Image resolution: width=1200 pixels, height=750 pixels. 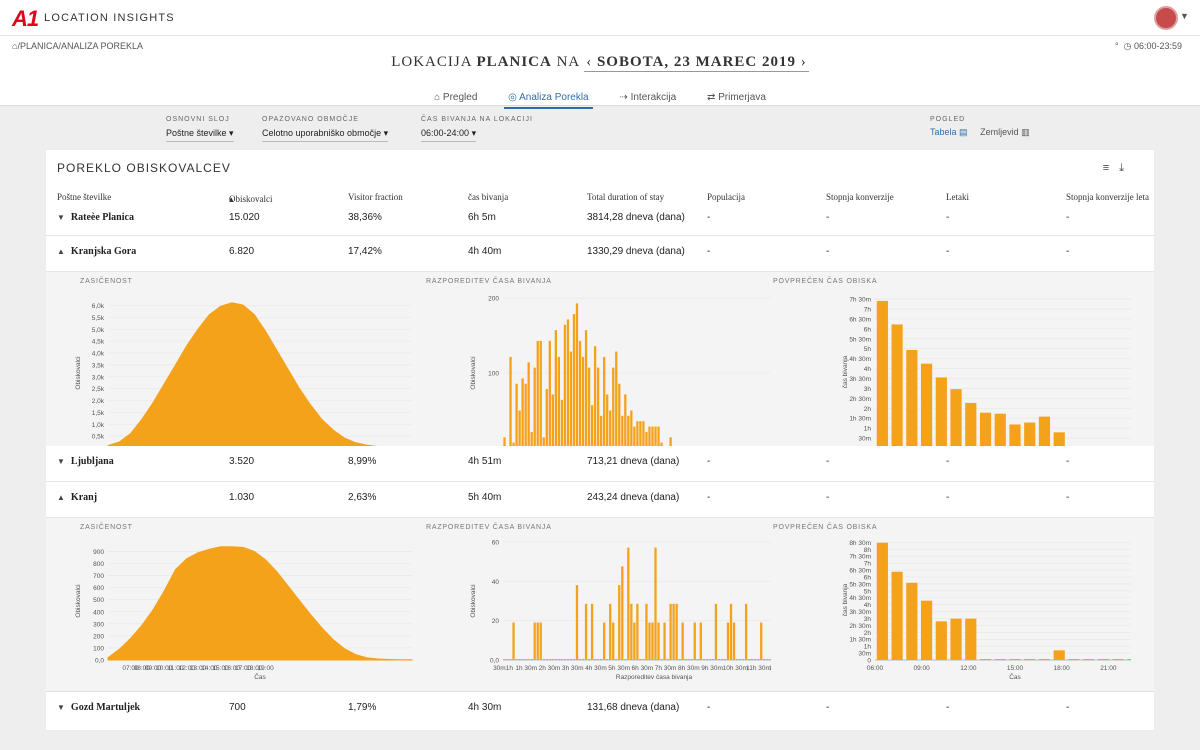 I want to click on chevron-up-icon: ▲, so click(x=61, y=497).